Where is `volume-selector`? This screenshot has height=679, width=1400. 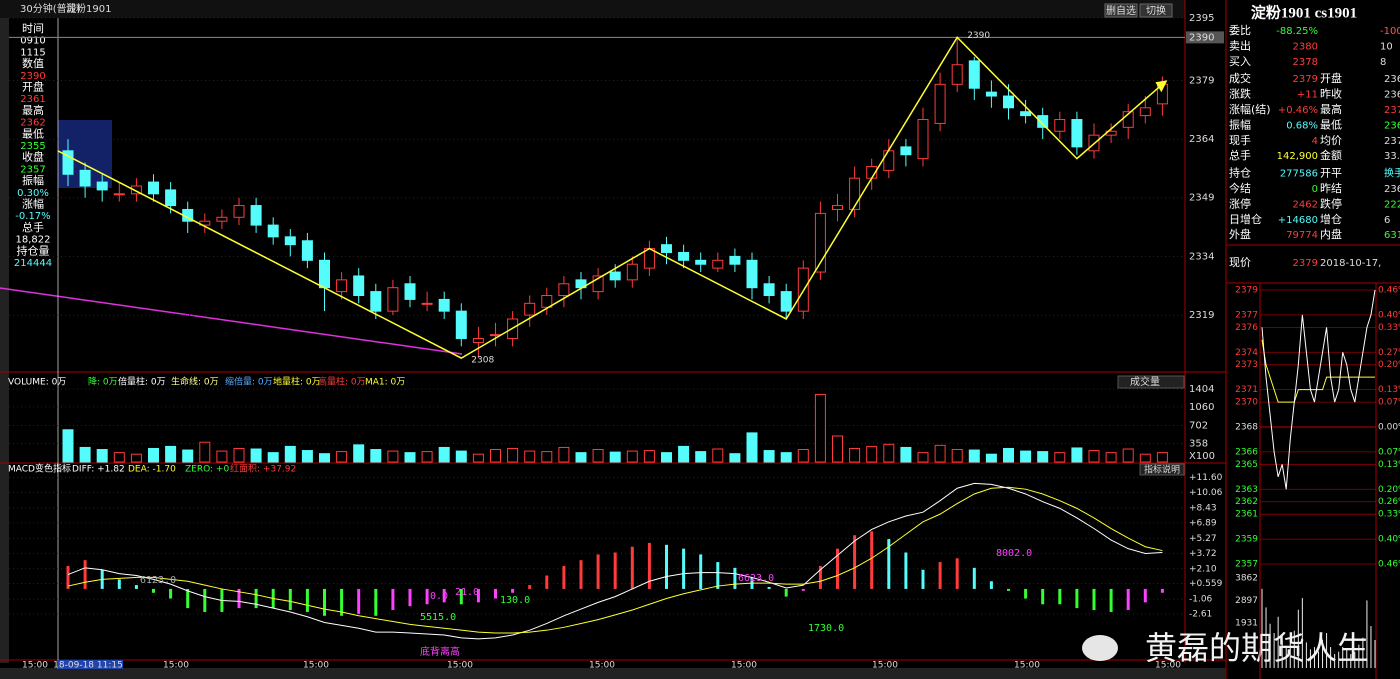
volume-selector is located at coordinates (1151, 382).